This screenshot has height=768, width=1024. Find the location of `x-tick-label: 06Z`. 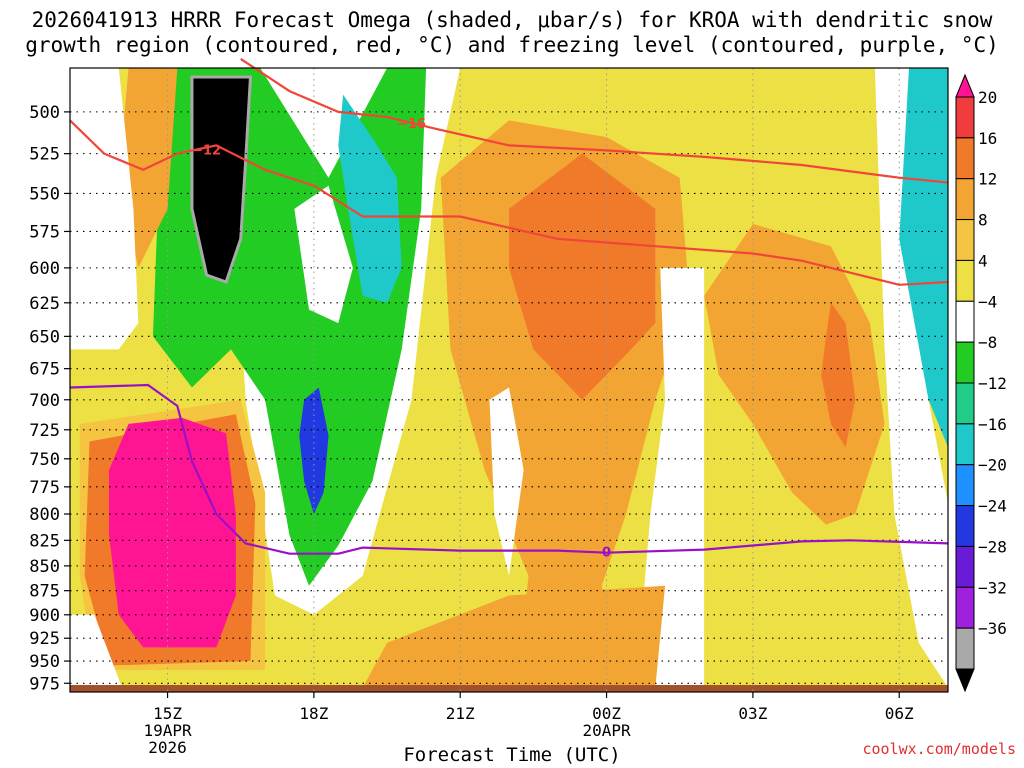

x-tick-label: 06Z is located at coordinates (899, 713).